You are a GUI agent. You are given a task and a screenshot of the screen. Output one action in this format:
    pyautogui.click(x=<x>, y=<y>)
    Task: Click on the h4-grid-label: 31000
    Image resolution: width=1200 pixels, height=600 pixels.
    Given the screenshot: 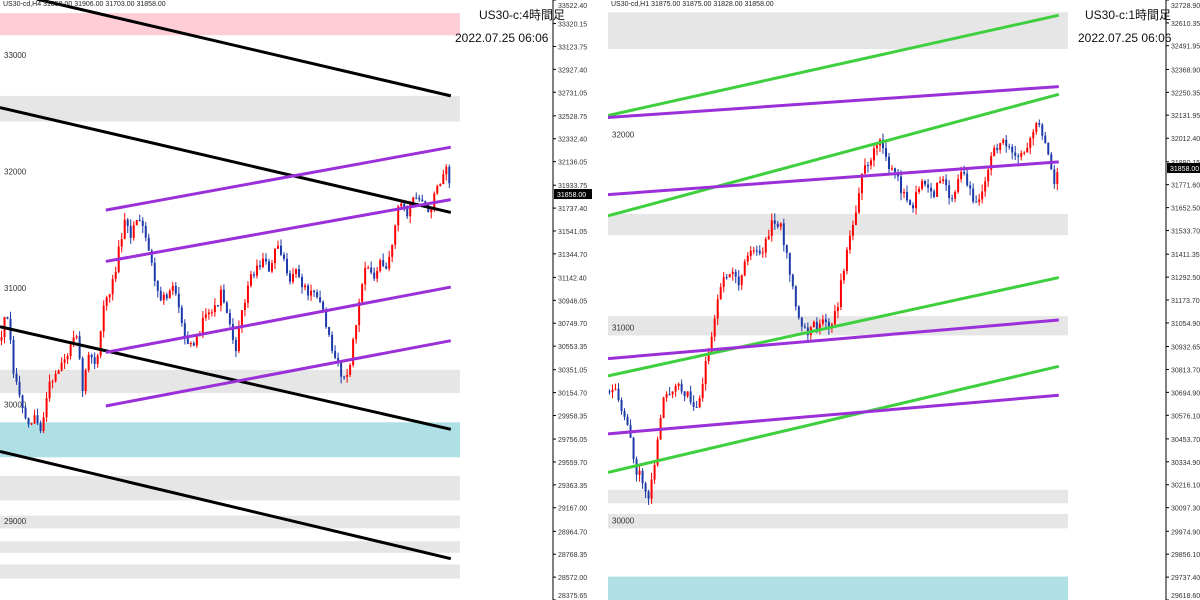 What is the action you would take?
    pyautogui.click(x=15, y=288)
    